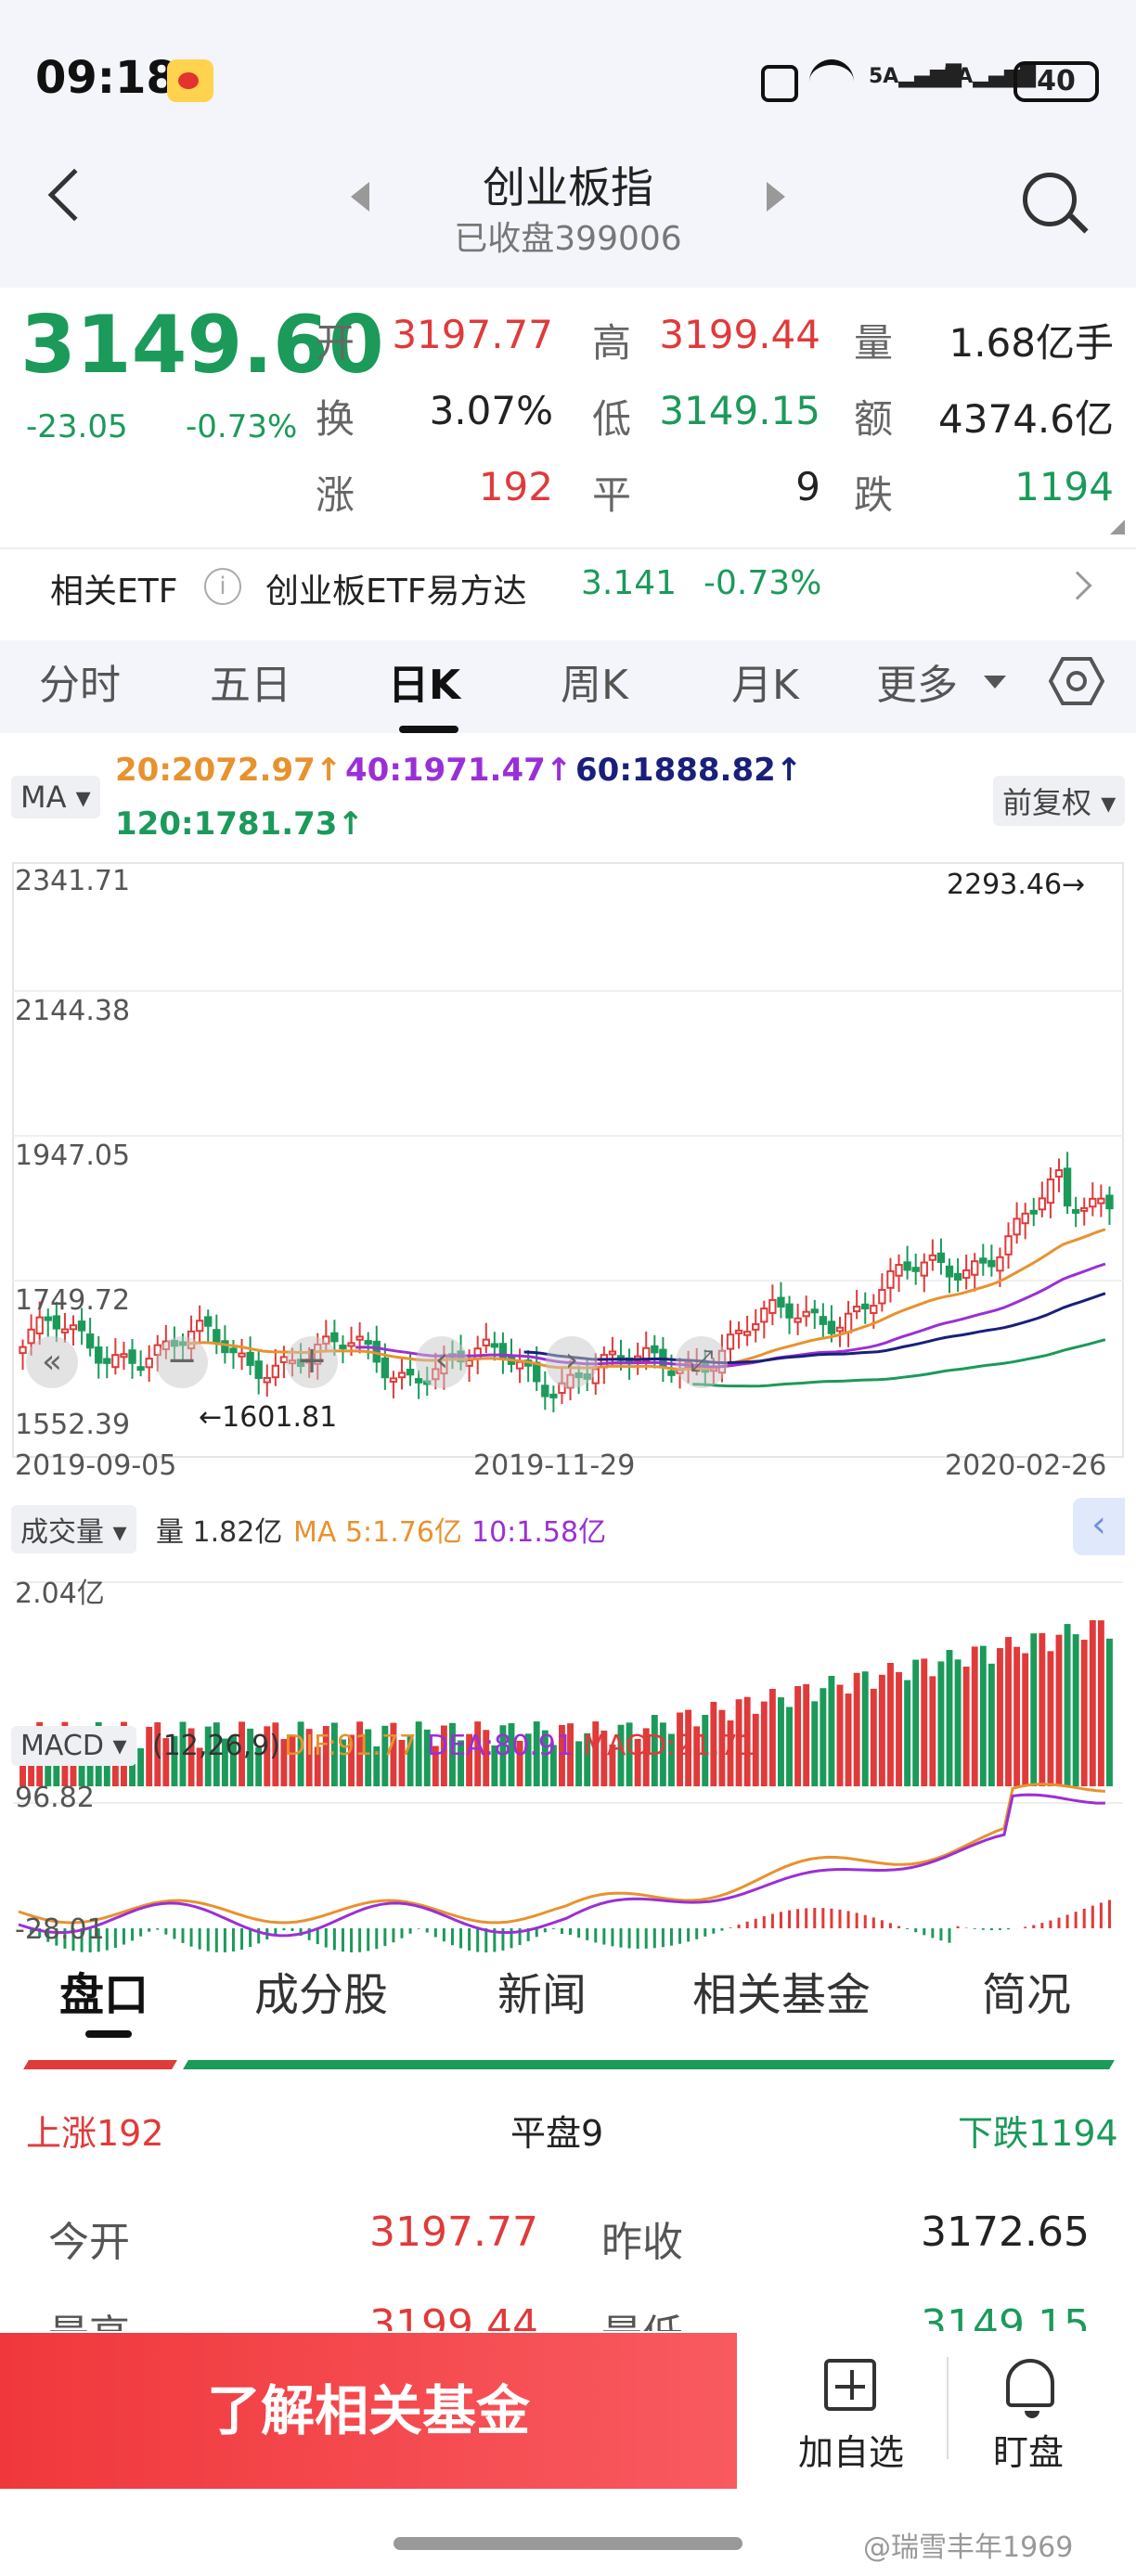 The height and width of the screenshot is (2576, 1136). I want to click on tab-five-day: 五日, so click(250, 685).